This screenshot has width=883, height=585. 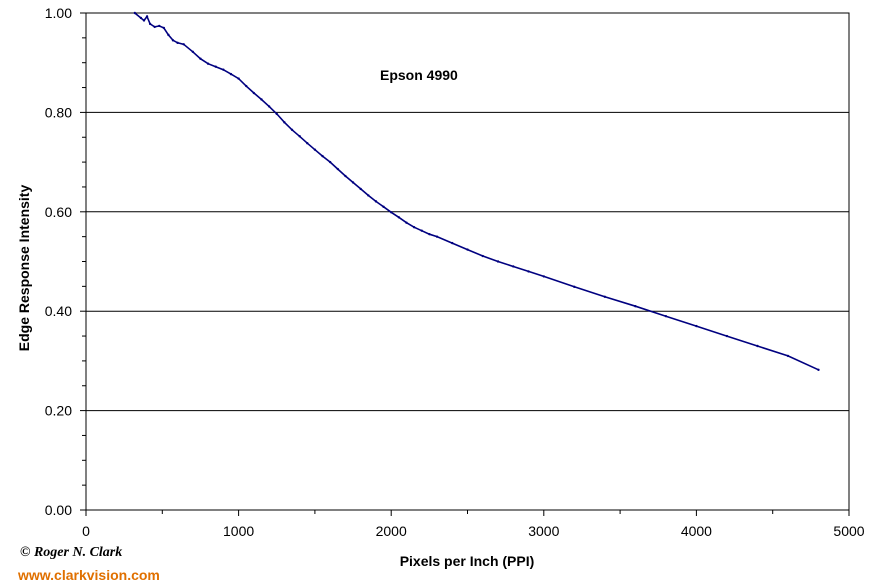 I want to click on y-tick-label: 0.60, so click(x=58, y=212).